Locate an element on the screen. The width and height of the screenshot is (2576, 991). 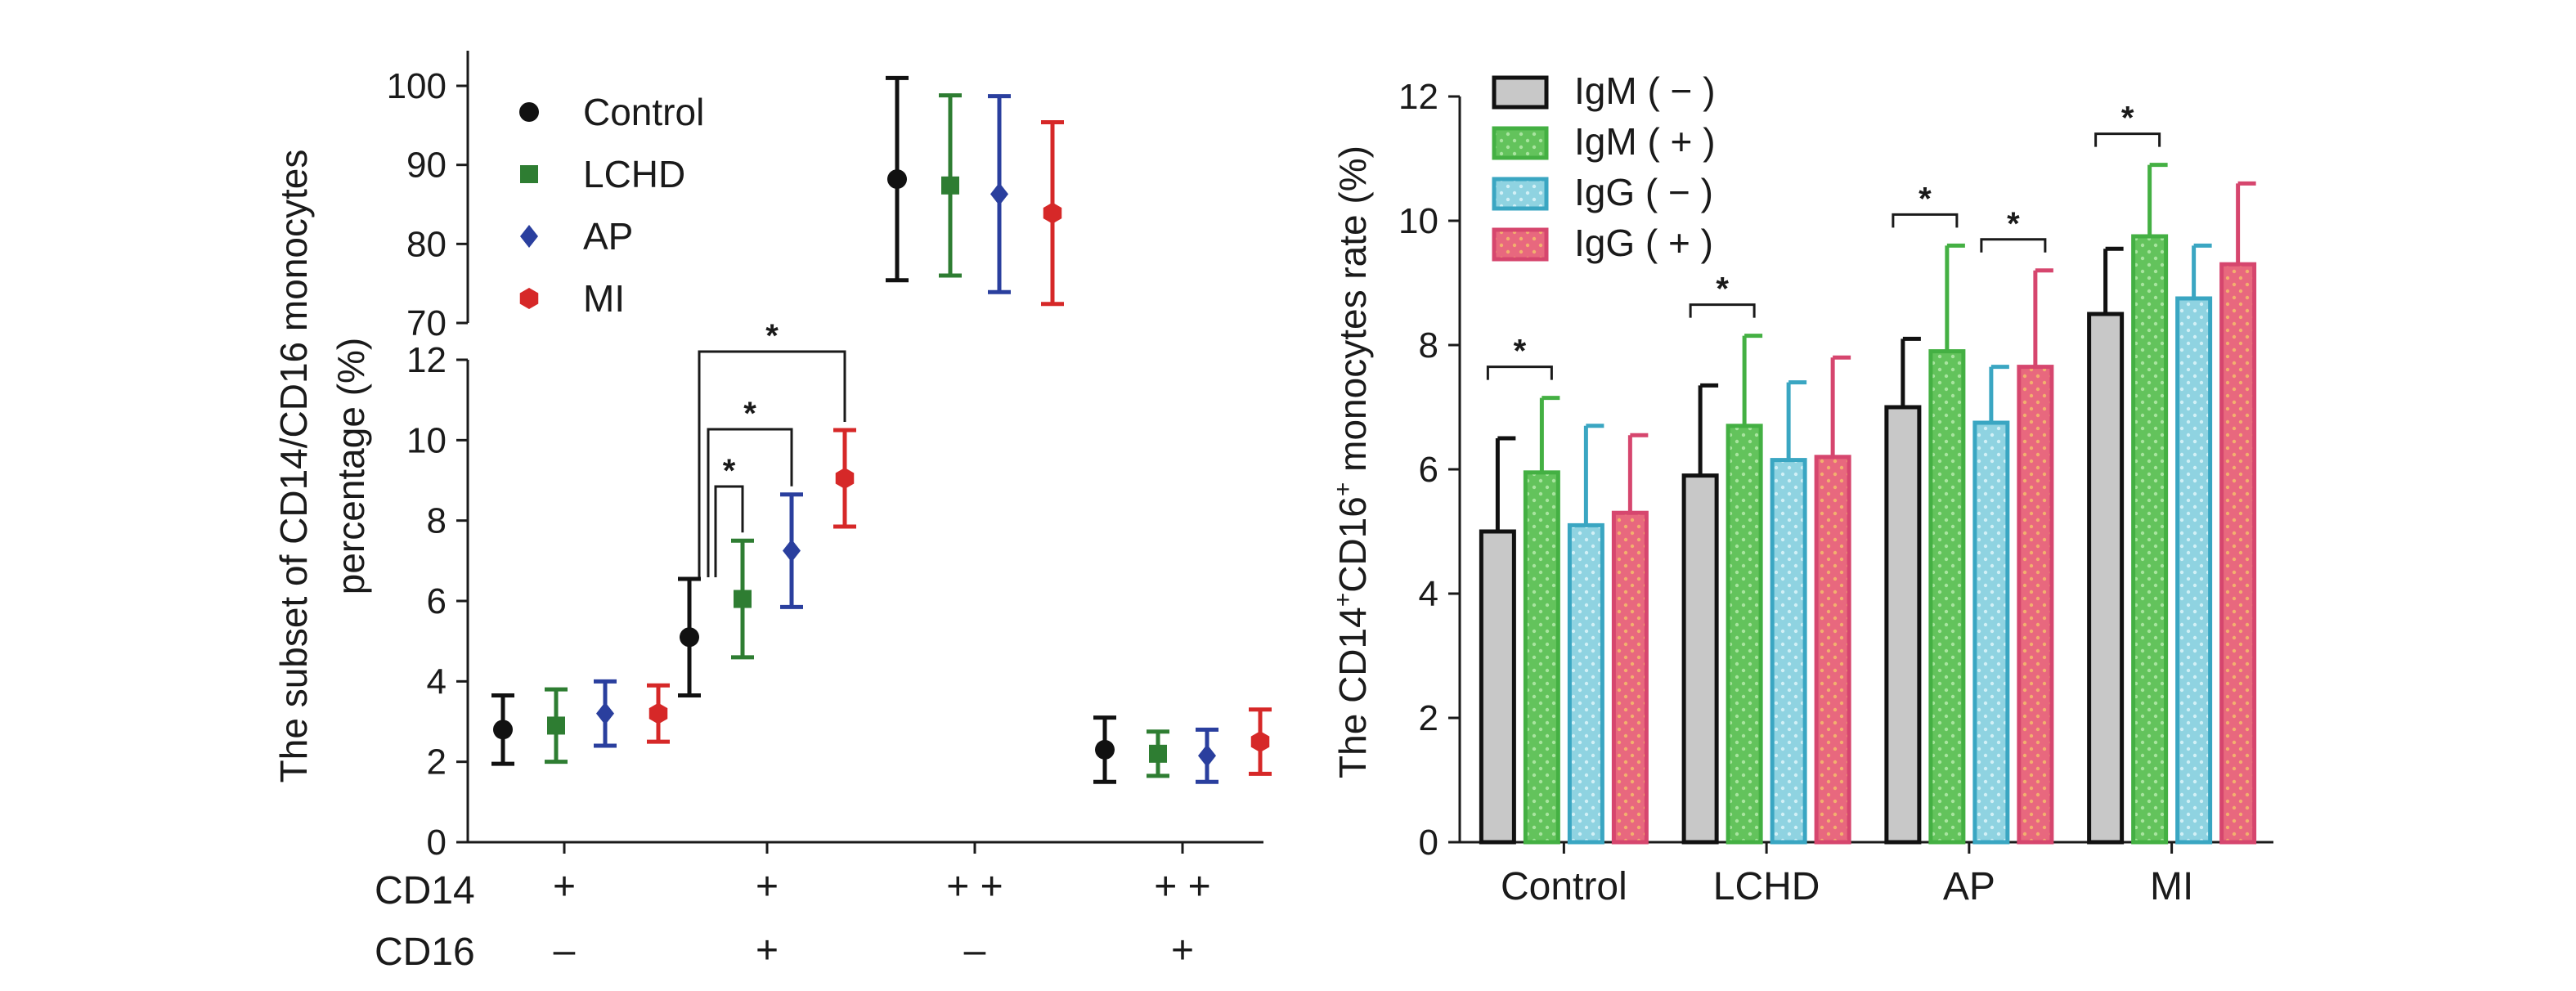
marker-rows: CD14 CD16 + – + + + + – + + + is located at coordinates (793, 908).